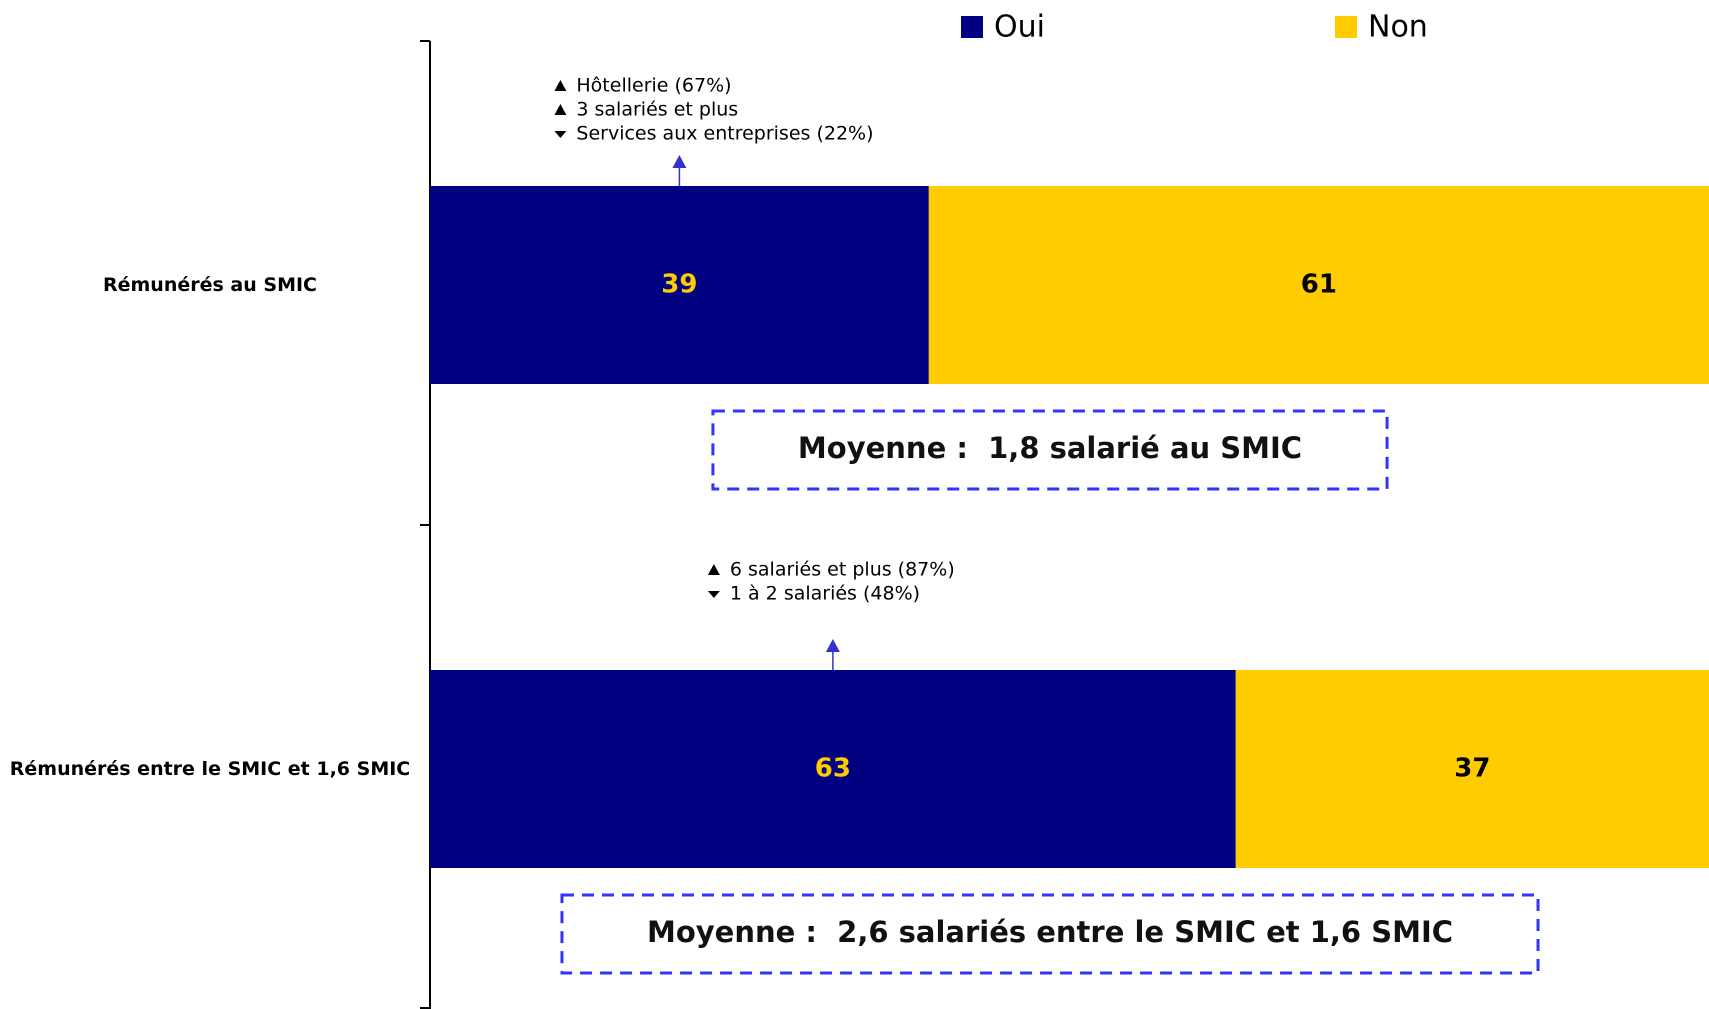 This screenshot has width=1709, height=1009. Describe the element at coordinates (1019, 27) in the screenshot. I see `legend-label: Oui` at that location.